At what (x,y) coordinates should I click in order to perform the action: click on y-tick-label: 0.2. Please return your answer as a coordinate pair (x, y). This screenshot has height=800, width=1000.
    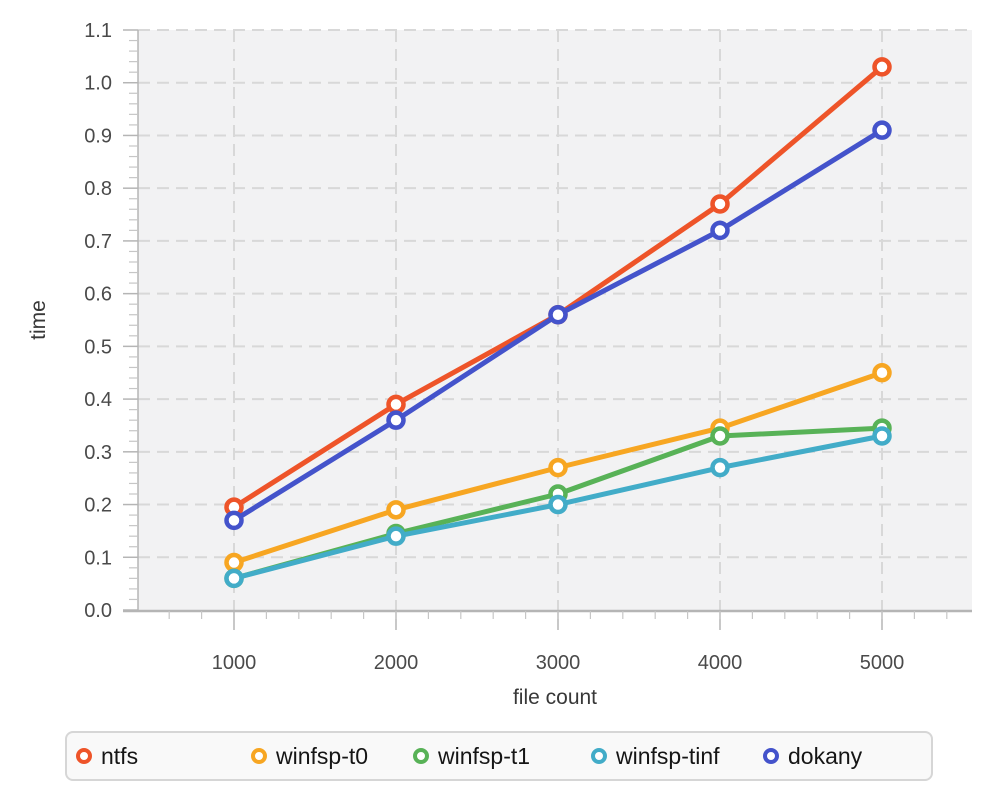
    Looking at the image, I should click on (98, 506).